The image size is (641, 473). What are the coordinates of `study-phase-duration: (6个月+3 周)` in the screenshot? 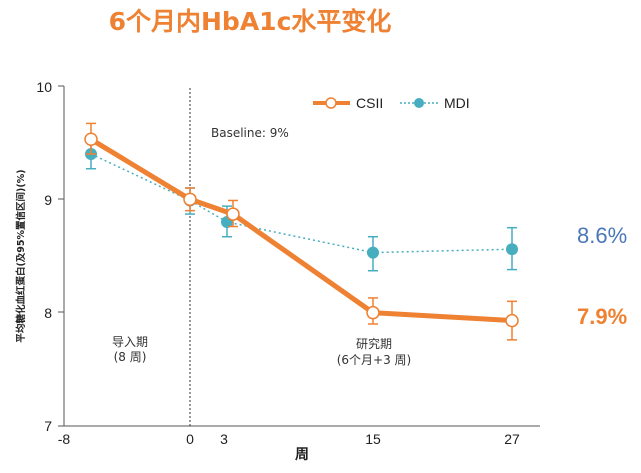 It's located at (374, 360).